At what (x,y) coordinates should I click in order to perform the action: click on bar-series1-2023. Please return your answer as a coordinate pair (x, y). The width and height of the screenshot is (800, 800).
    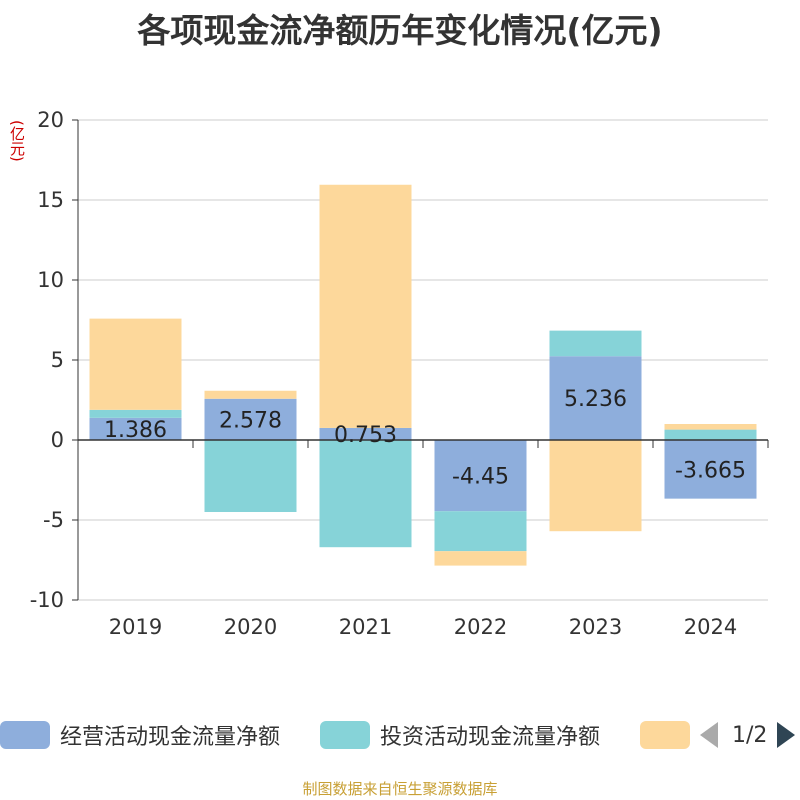
    Looking at the image, I should click on (595, 343).